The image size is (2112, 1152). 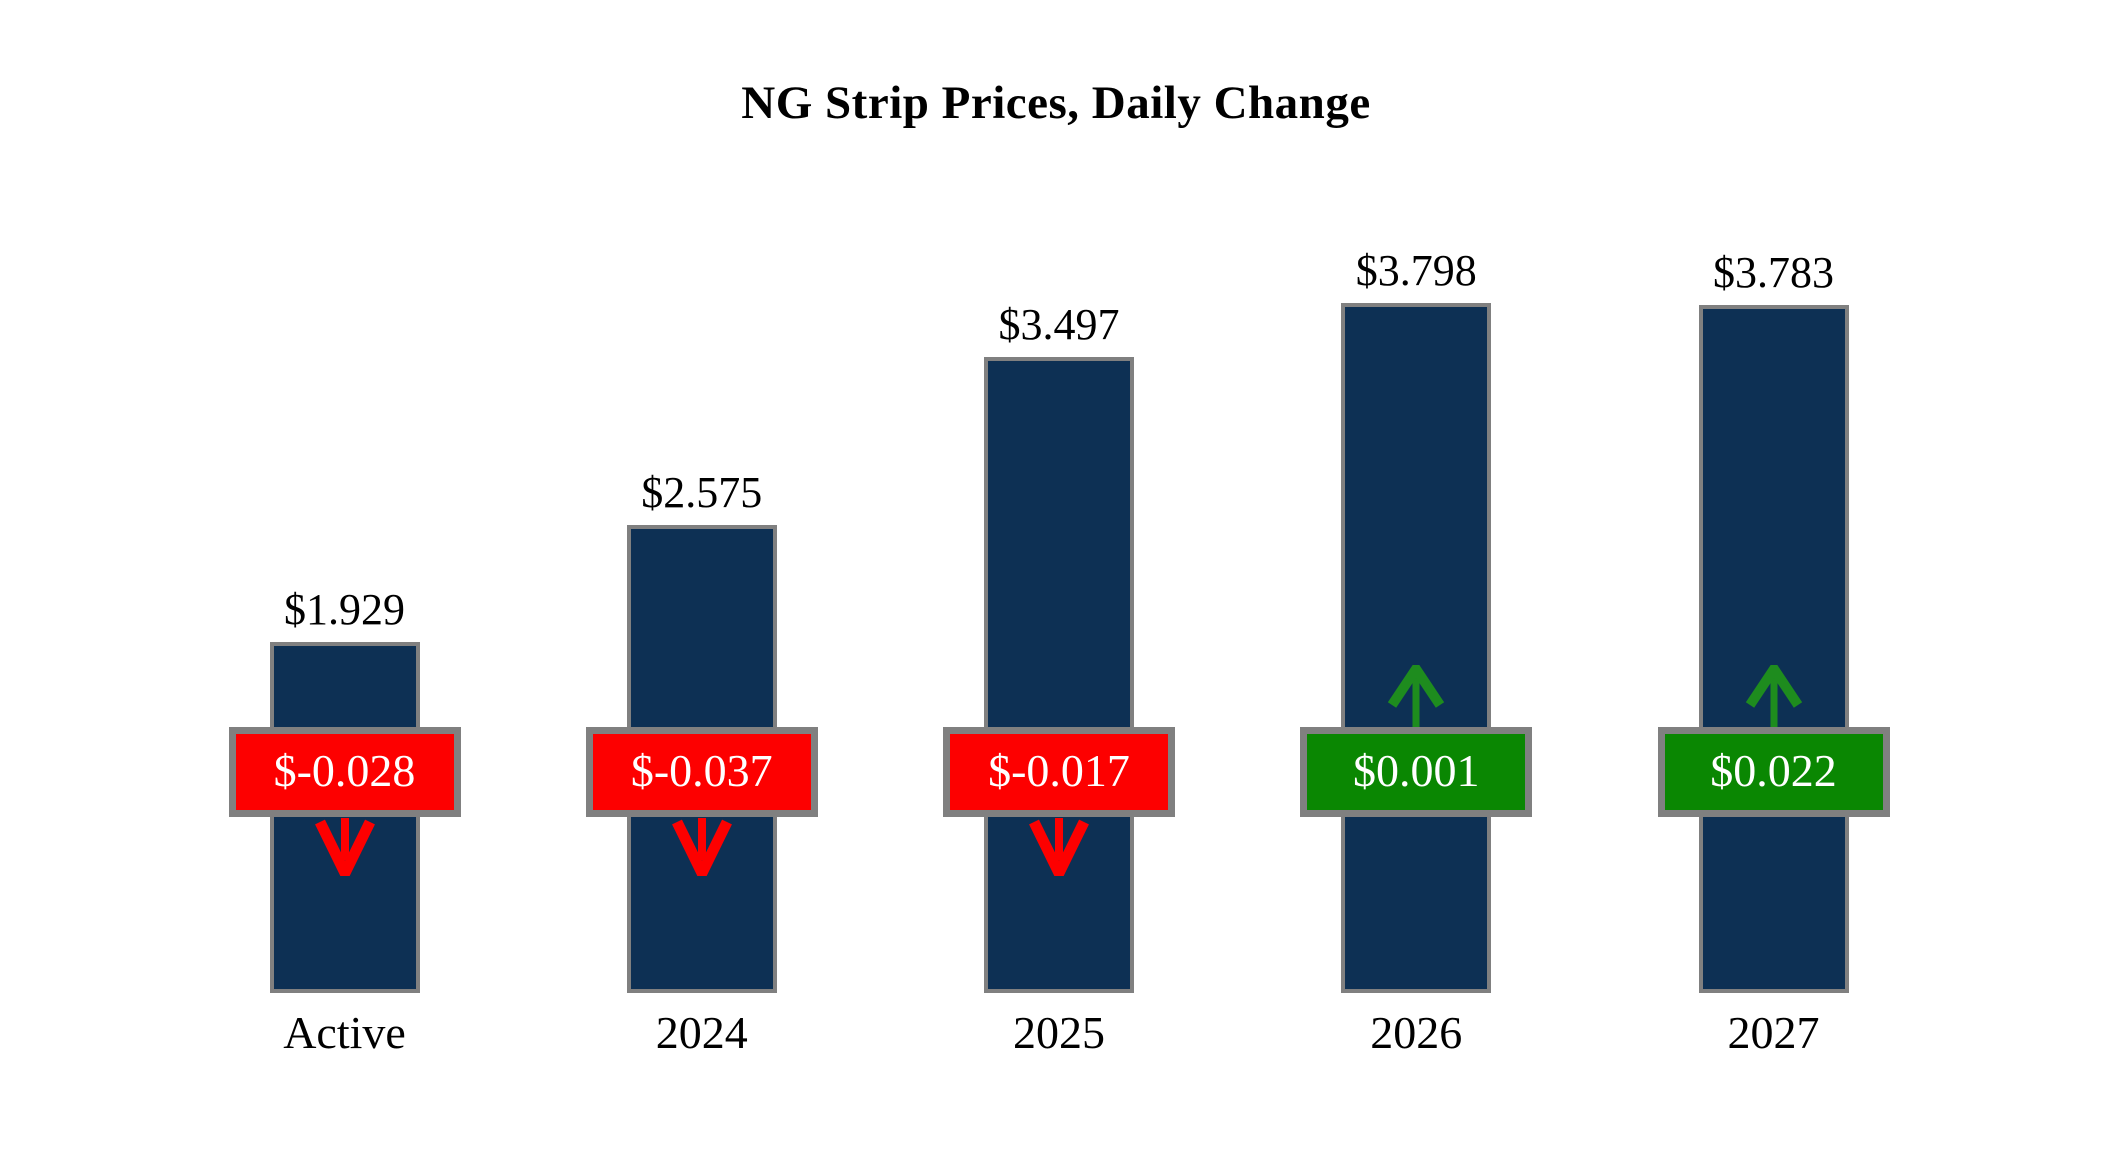 What do you see at coordinates (1059, 675) in the screenshot?
I see `bar-2025` at bounding box center [1059, 675].